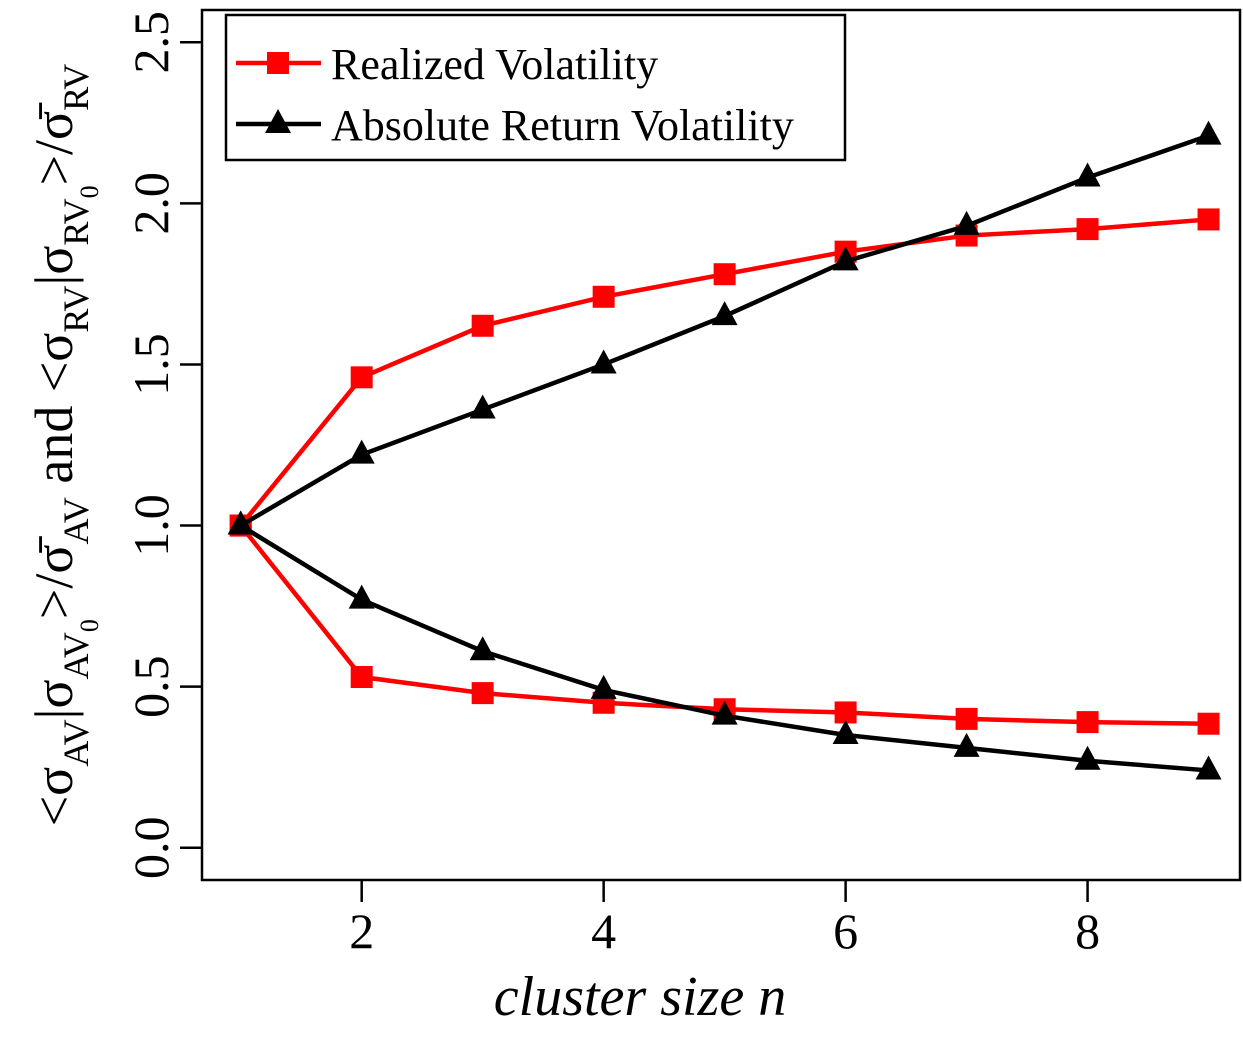 The height and width of the screenshot is (1037, 1243). What do you see at coordinates (151, 203) in the screenshot?
I see `y-tick-label: 2.0` at bounding box center [151, 203].